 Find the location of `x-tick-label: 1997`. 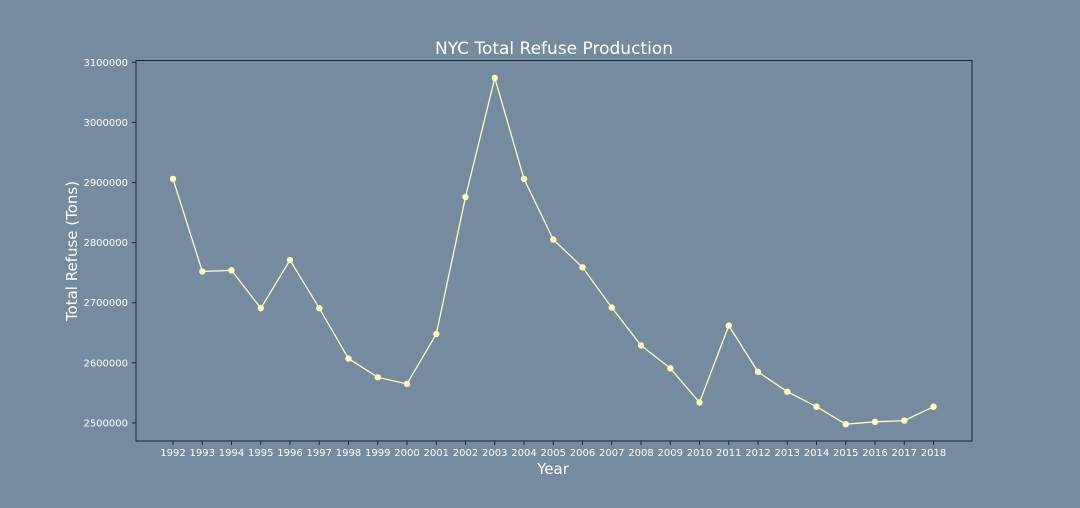

x-tick-label: 1997 is located at coordinates (319, 453).